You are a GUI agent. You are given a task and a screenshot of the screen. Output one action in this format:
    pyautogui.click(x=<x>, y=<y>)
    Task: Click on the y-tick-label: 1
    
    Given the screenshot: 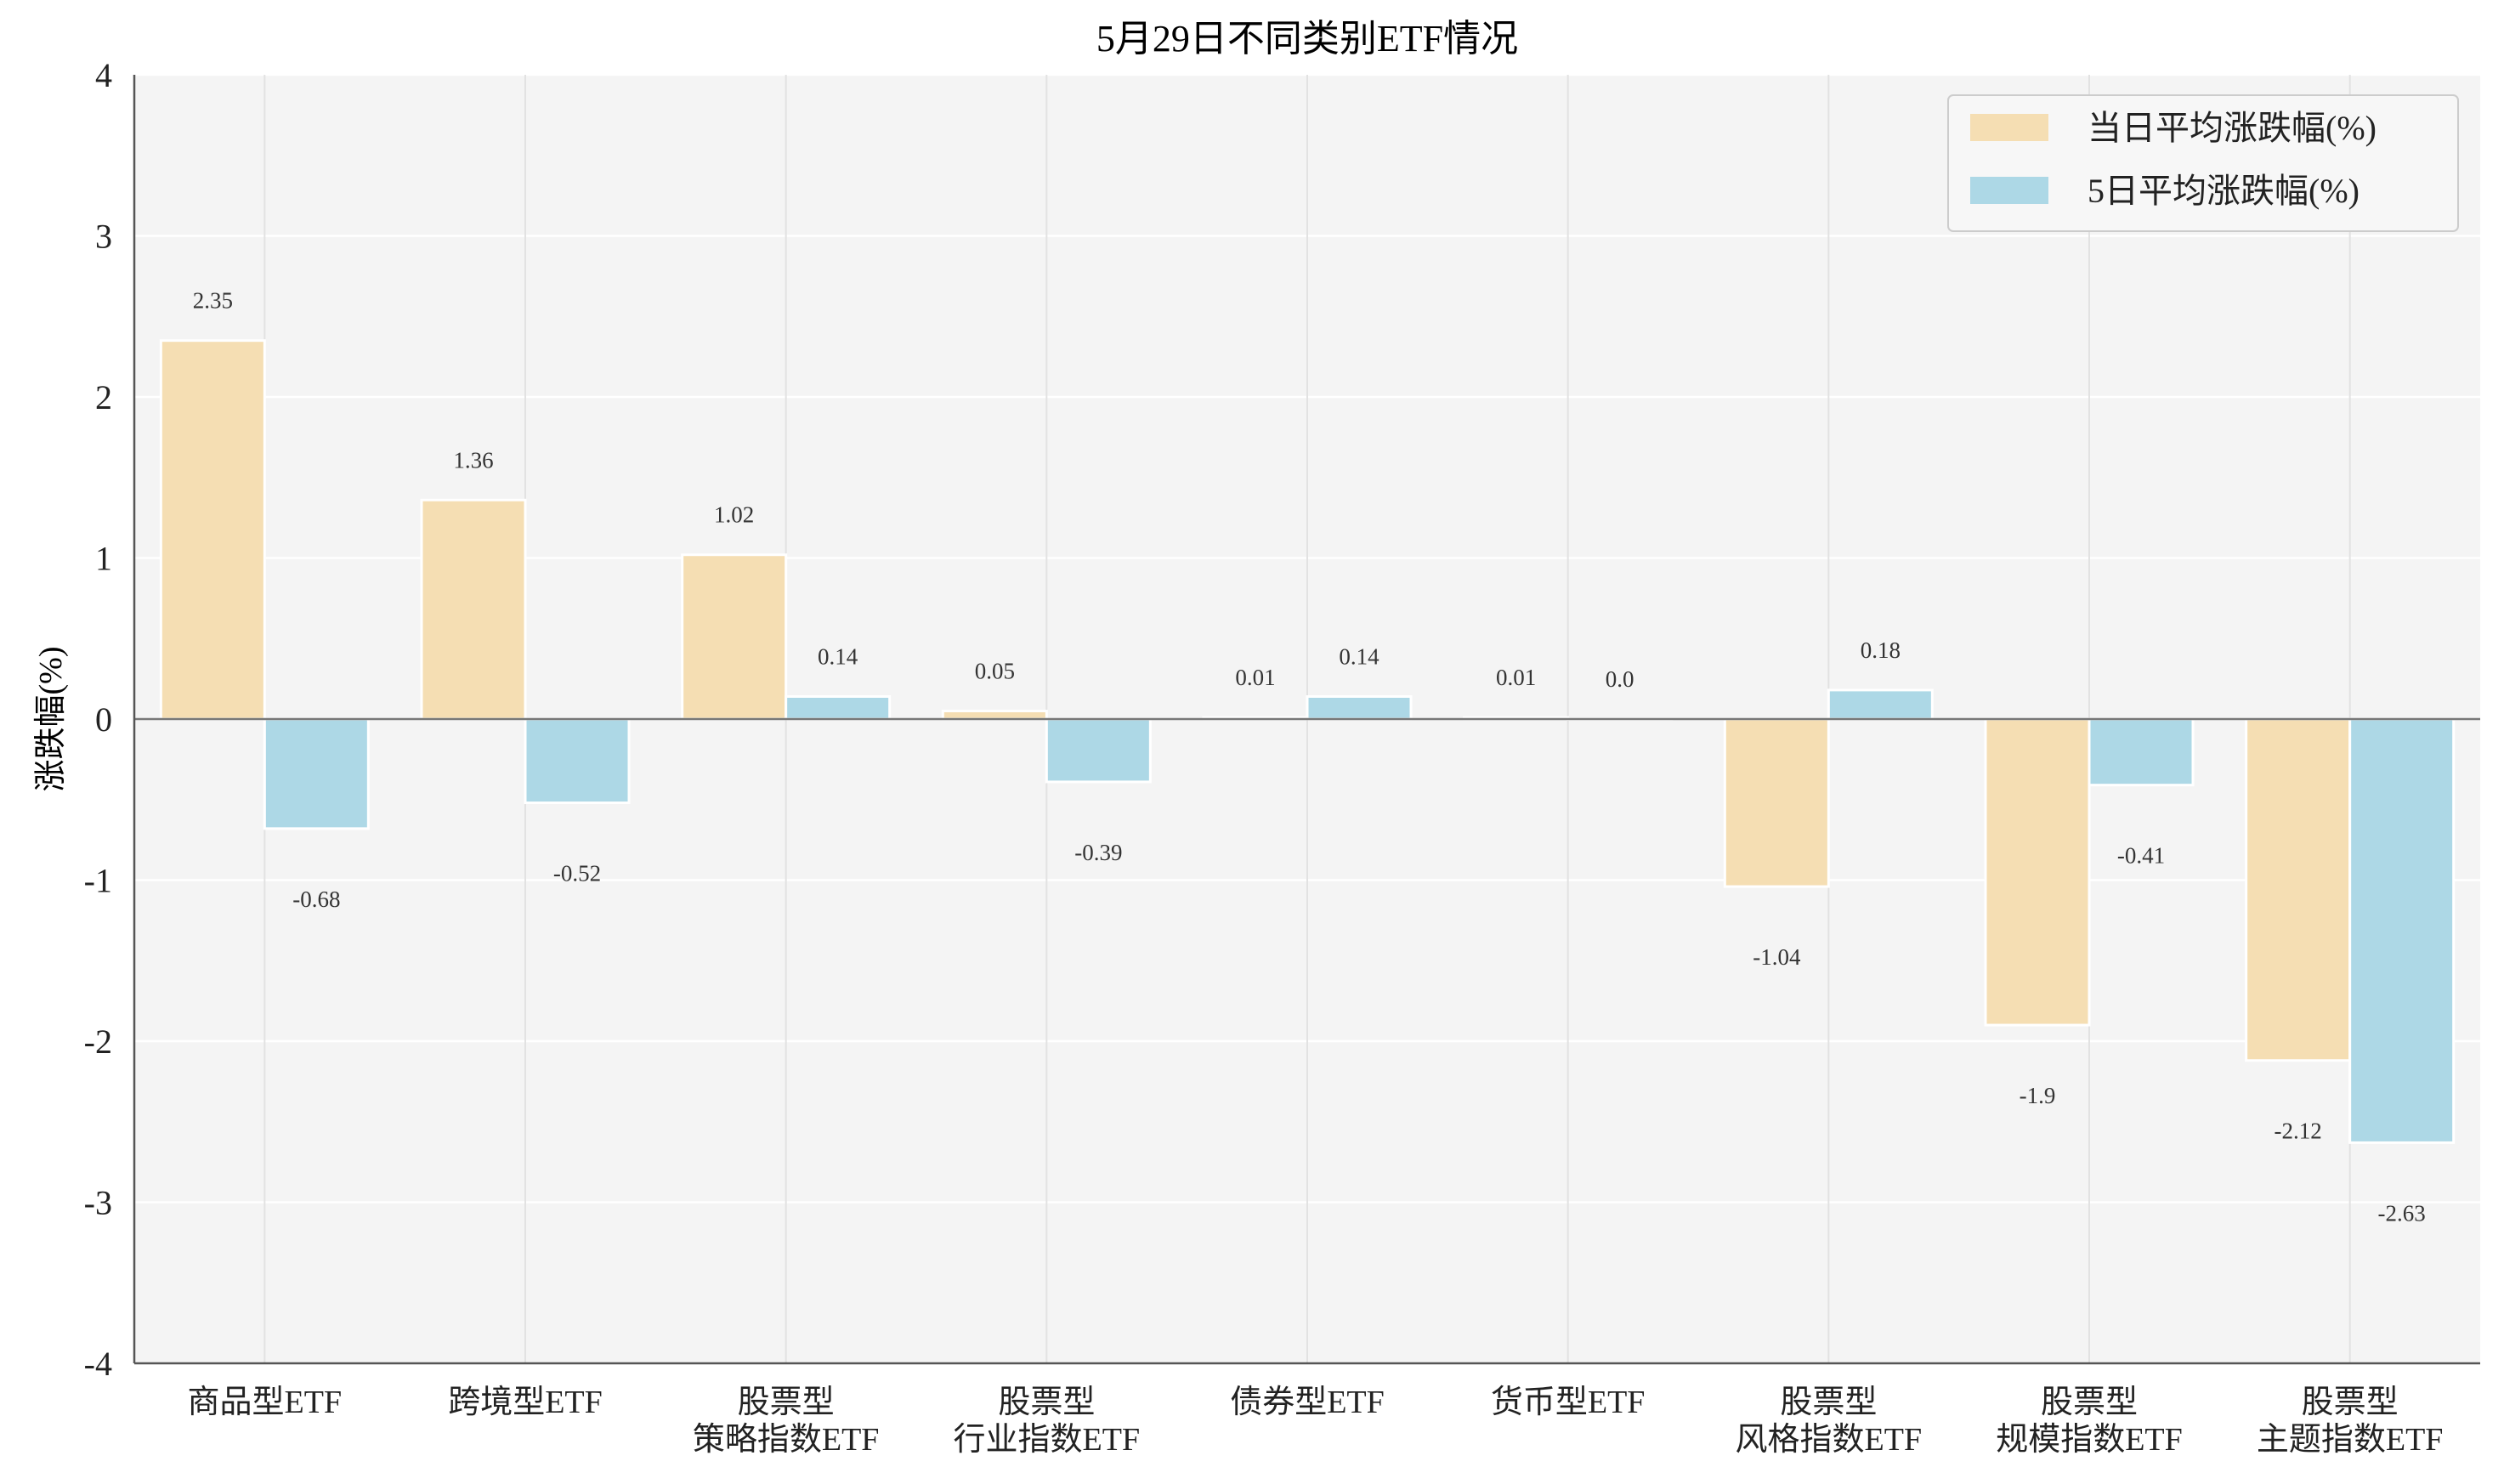 What is the action you would take?
    pyautogui.click(x=103, y=559)
    